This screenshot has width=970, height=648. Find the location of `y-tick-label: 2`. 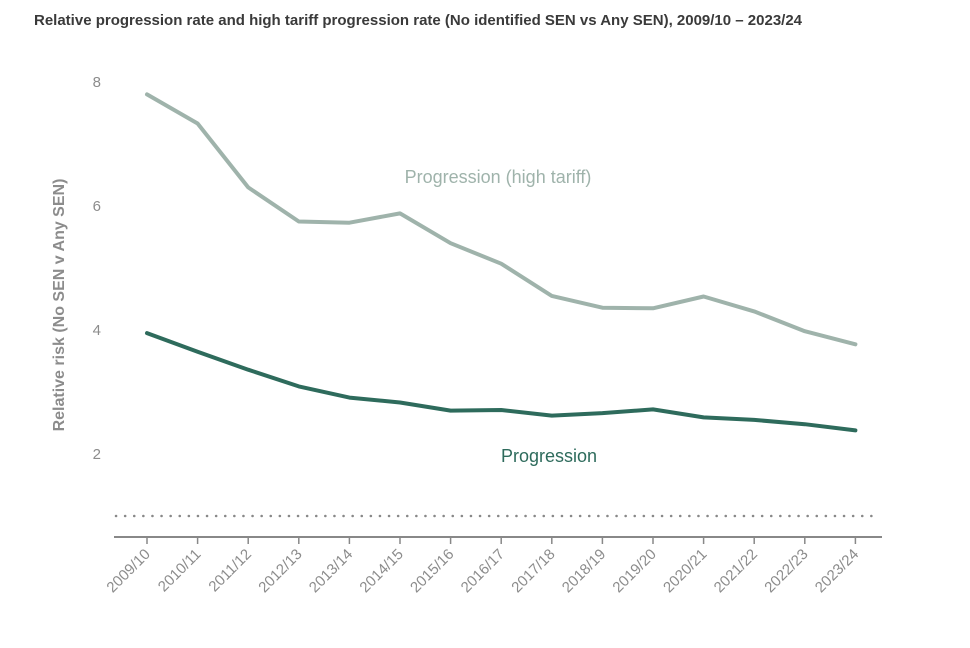

y-tick-label: 2 is located at coordinates (97, 454).